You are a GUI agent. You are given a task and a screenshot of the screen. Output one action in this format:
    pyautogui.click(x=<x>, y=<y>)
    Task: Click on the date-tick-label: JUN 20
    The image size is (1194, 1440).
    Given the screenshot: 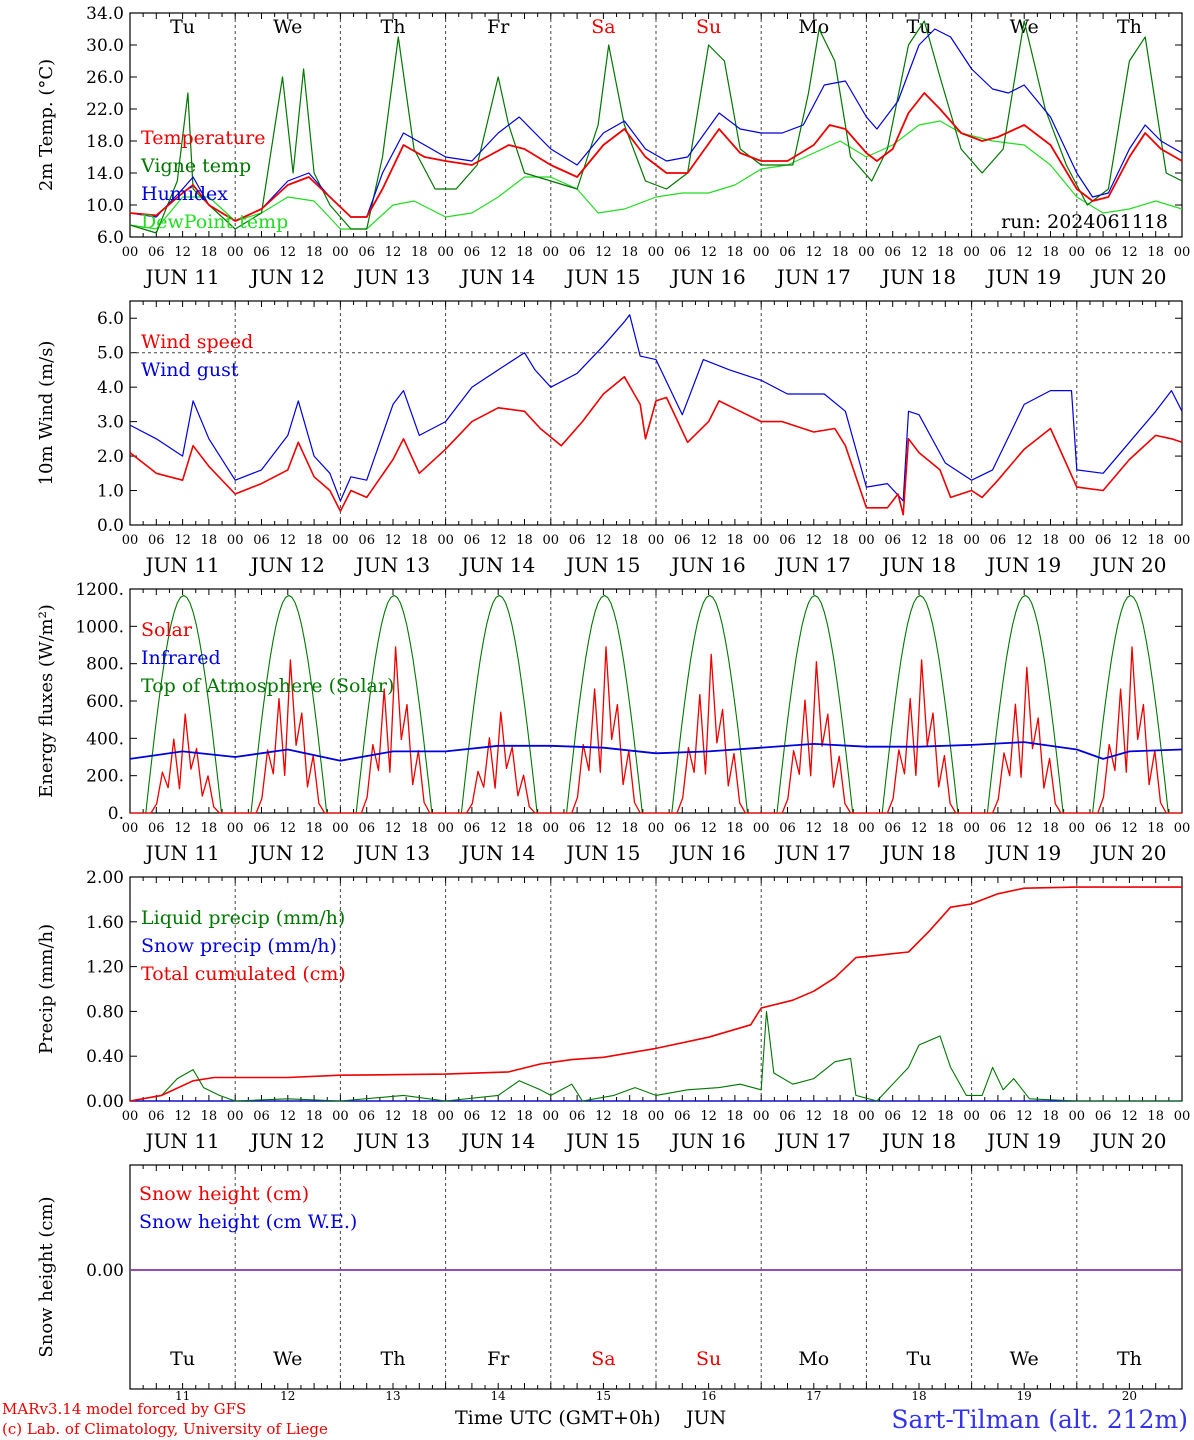 What is the action you would take?
    pyautogui.click(x=1128, y=1141)
    